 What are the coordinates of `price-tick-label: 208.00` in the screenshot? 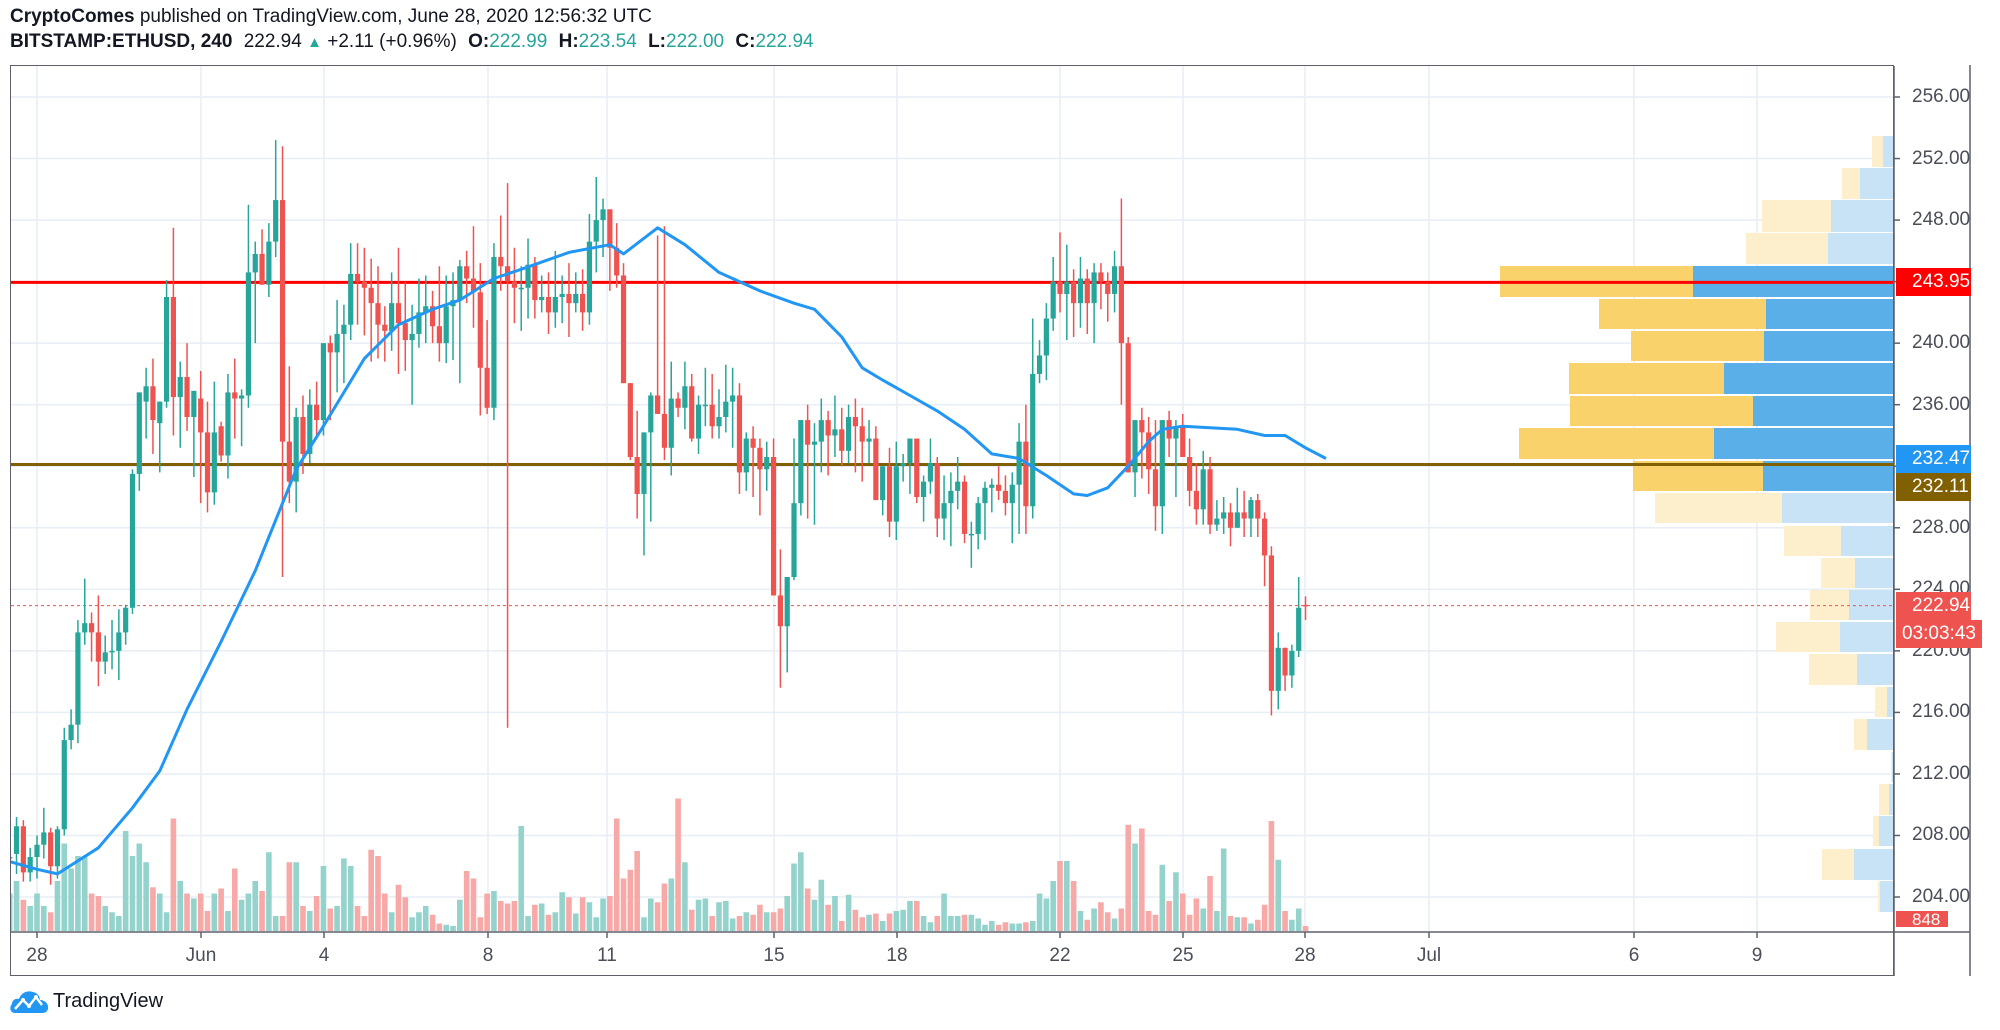 It's located at (1941, 835).